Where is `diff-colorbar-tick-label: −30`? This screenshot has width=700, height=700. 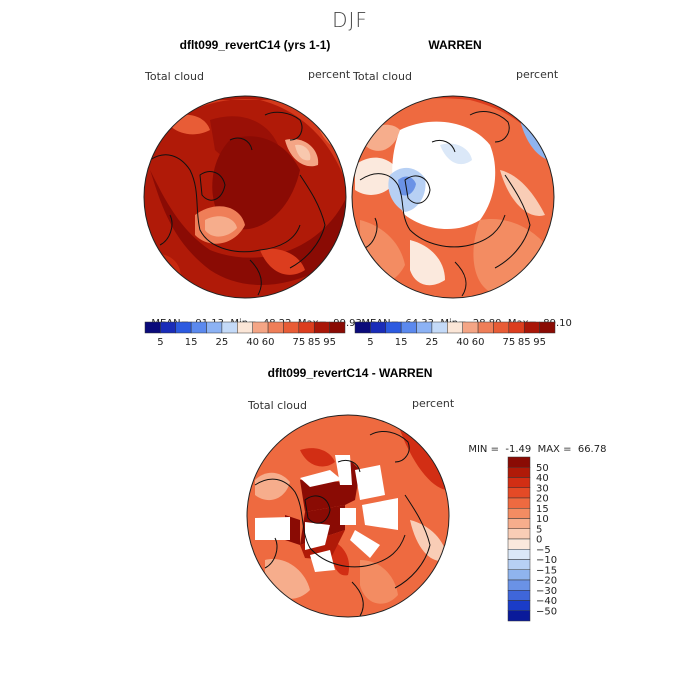
diff-colorbar-tick-label: −30 is located at coordinates (546, 591).